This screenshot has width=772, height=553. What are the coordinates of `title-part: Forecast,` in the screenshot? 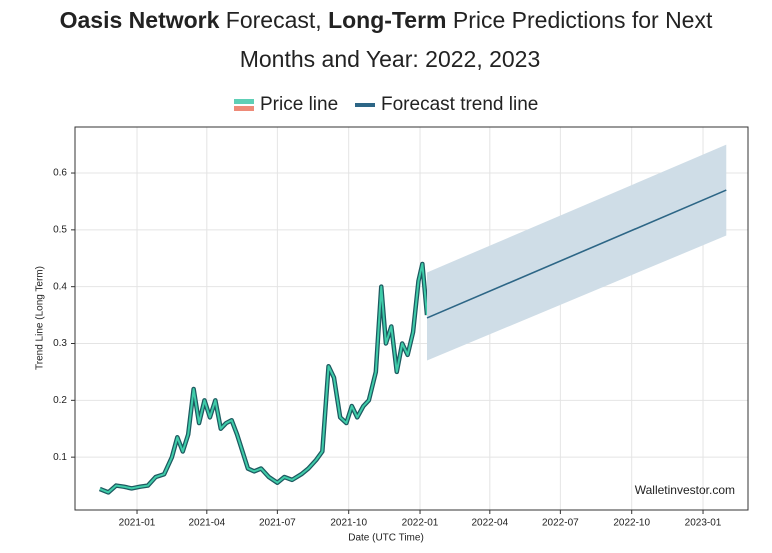 It's located at (273, 20).